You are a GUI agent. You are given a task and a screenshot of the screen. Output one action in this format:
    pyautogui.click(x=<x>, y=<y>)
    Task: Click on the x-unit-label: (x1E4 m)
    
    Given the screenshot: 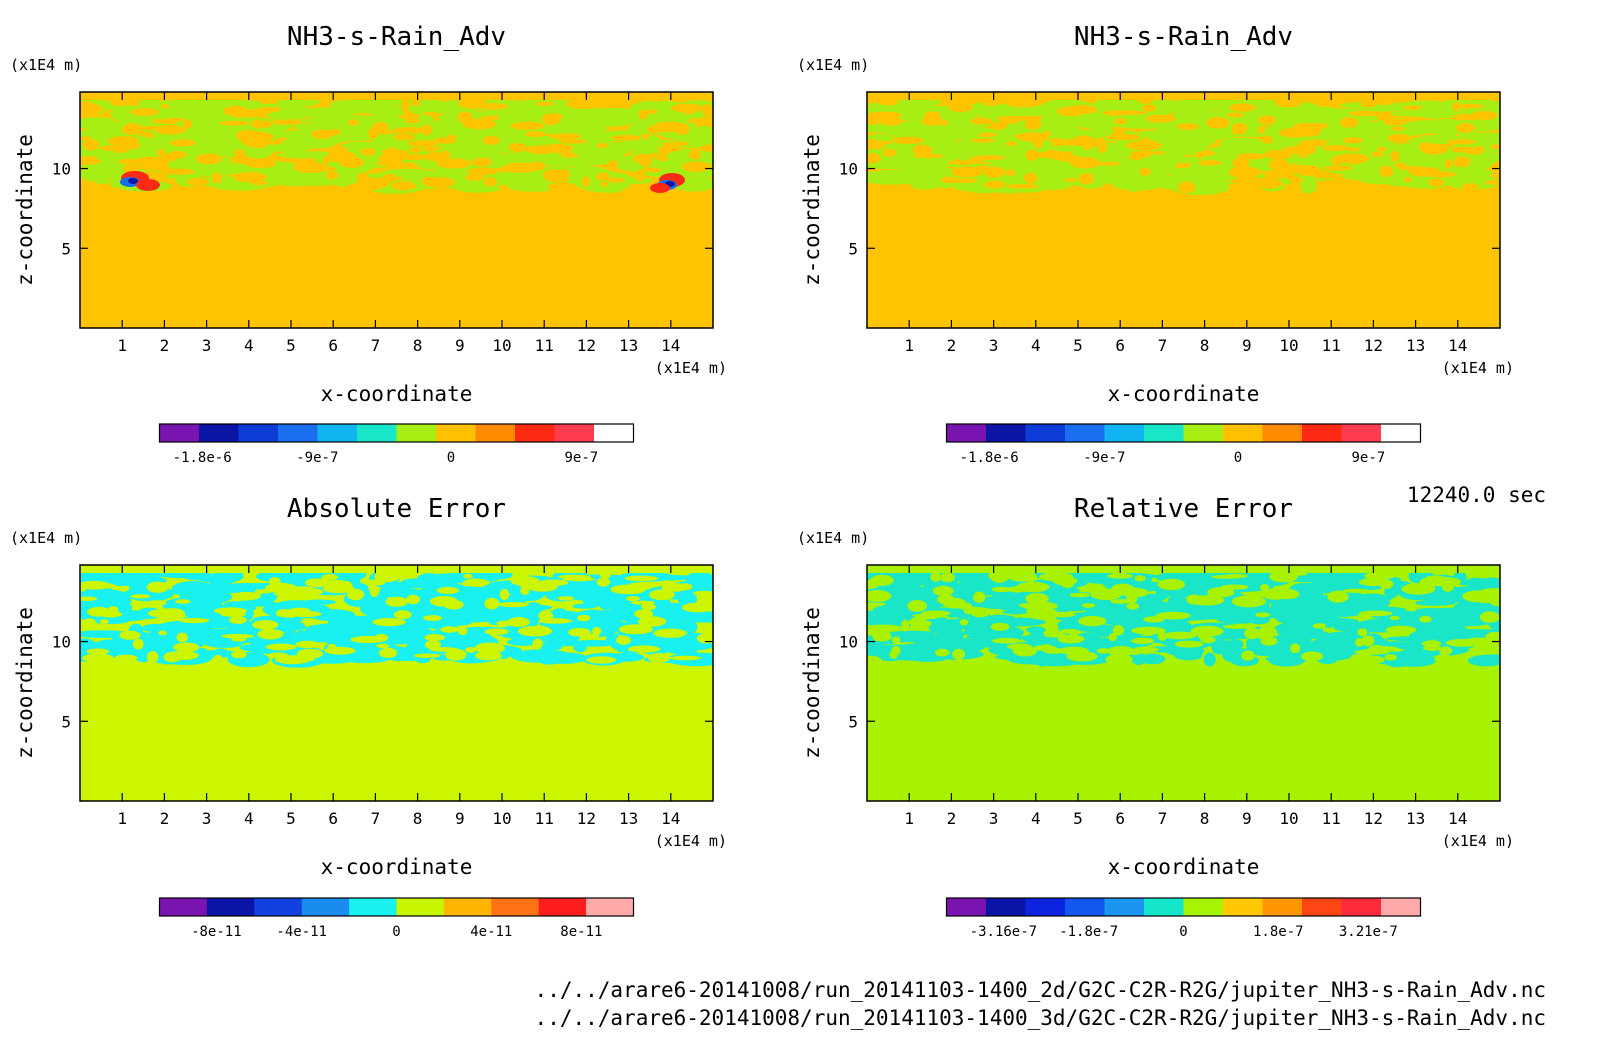 What is the action you would take?
    pyautogui.click(x=691, y=841)
    